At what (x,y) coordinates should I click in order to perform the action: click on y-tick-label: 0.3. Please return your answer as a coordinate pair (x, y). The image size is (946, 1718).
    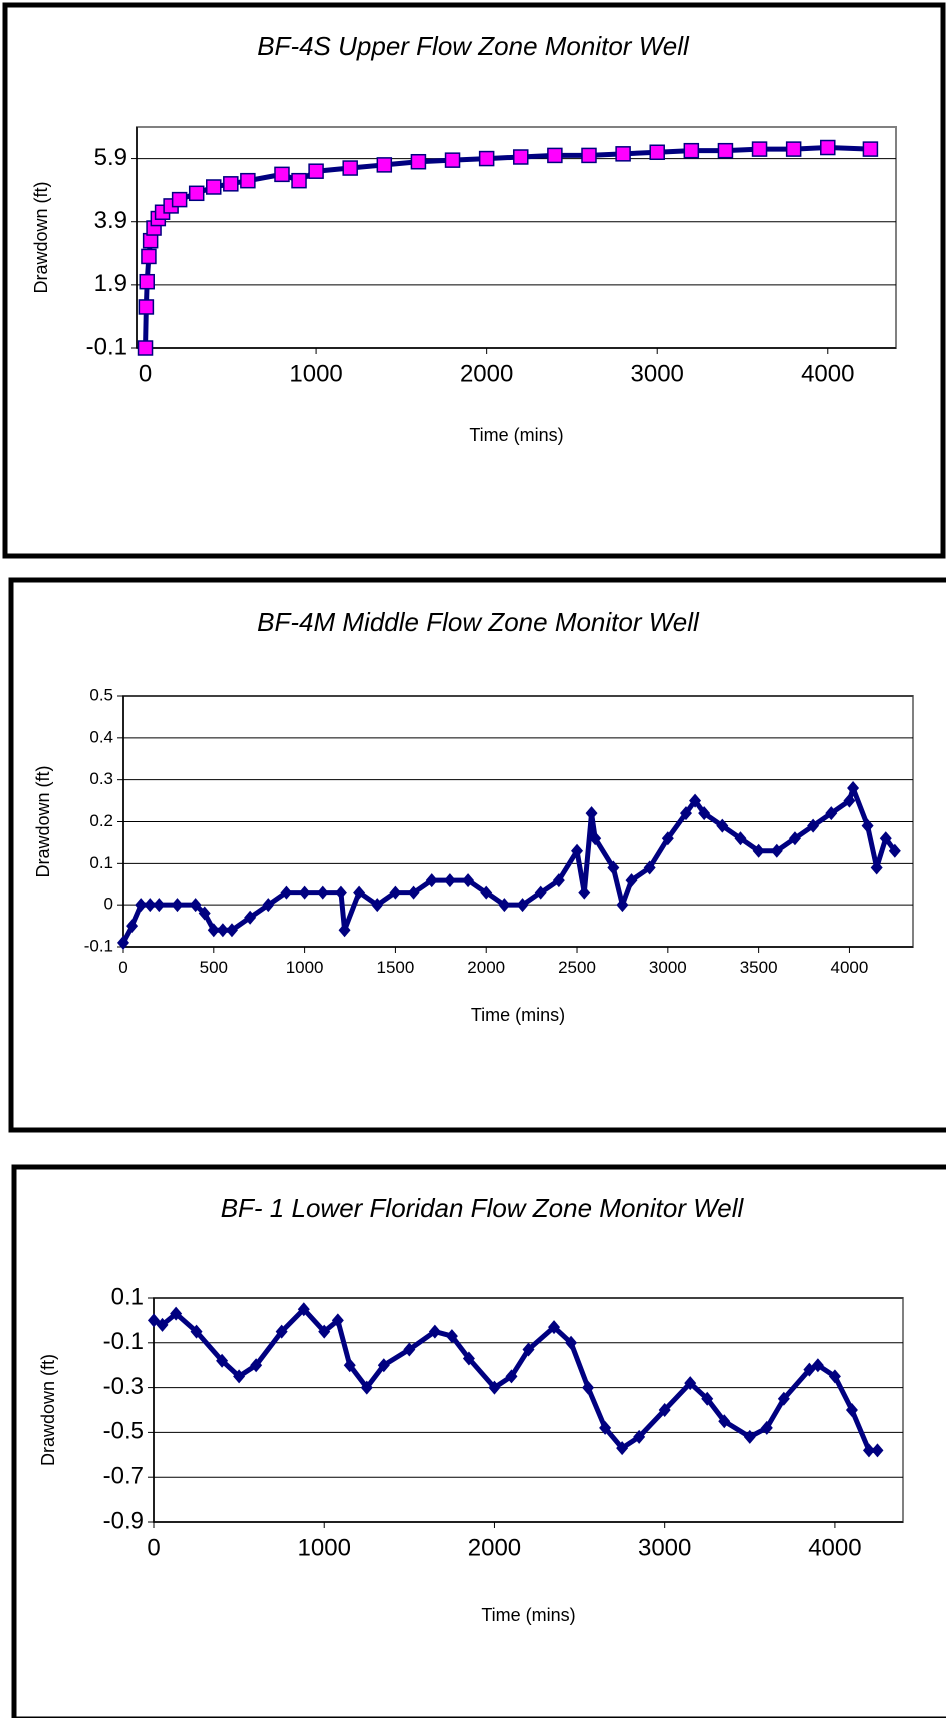
    Looking at the image, I should click on (101, 778).